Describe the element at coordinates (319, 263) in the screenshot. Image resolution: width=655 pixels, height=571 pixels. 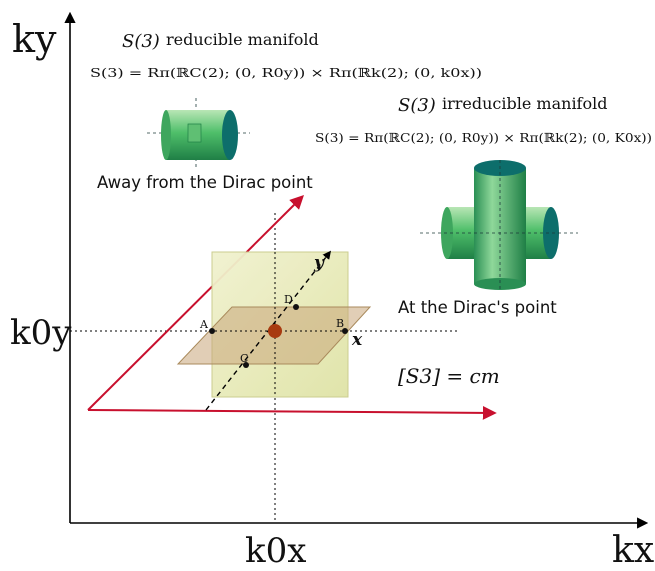
I see `local-y-label: y` at that location.